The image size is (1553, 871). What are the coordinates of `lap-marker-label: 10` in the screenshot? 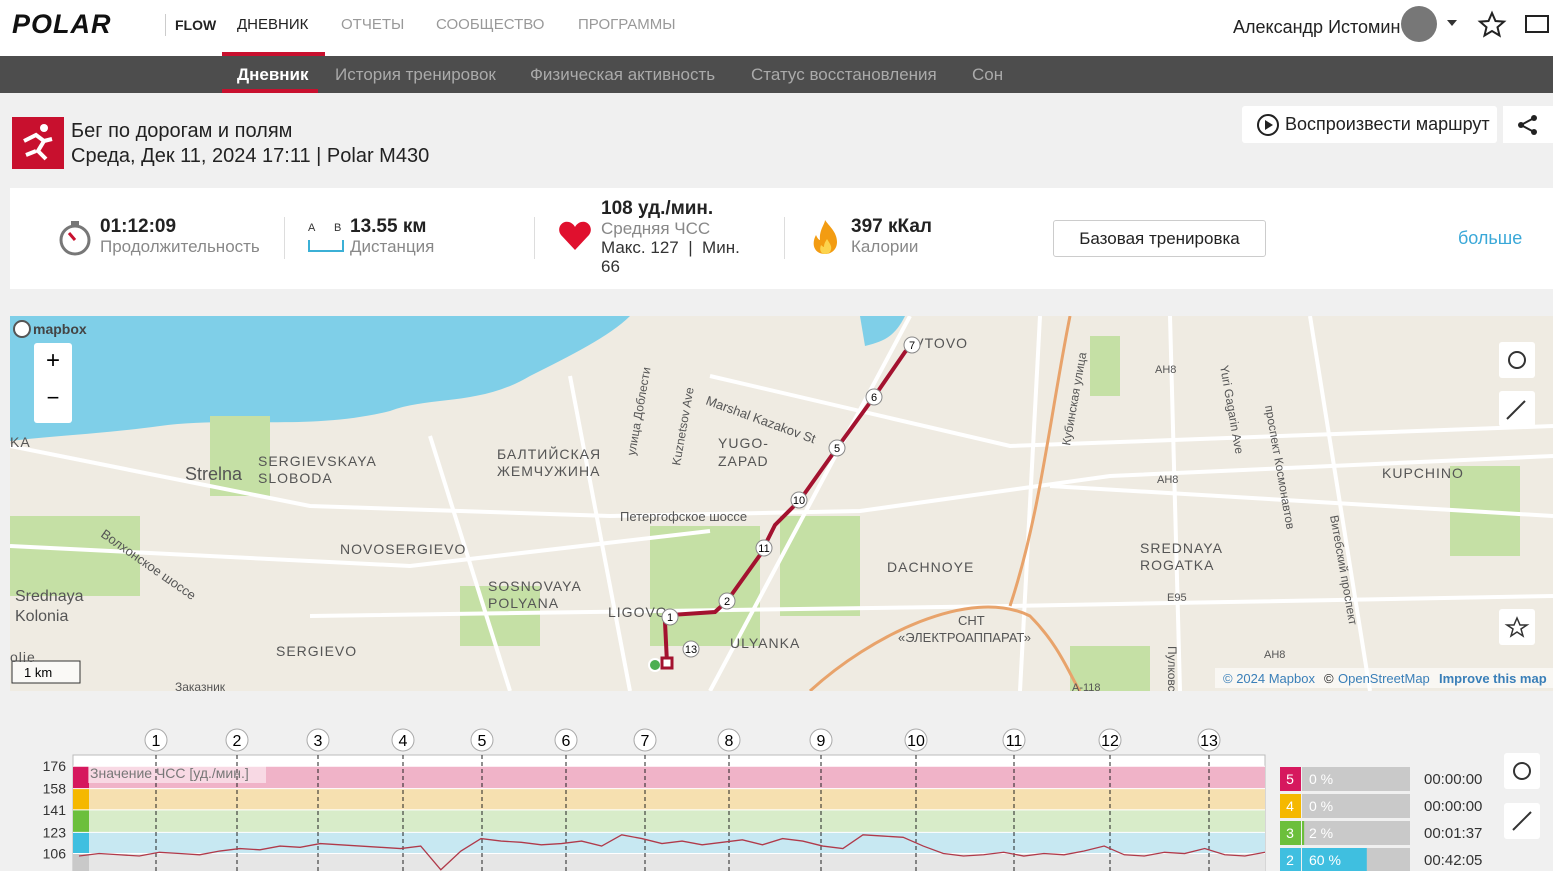 It's located at (799, 501).